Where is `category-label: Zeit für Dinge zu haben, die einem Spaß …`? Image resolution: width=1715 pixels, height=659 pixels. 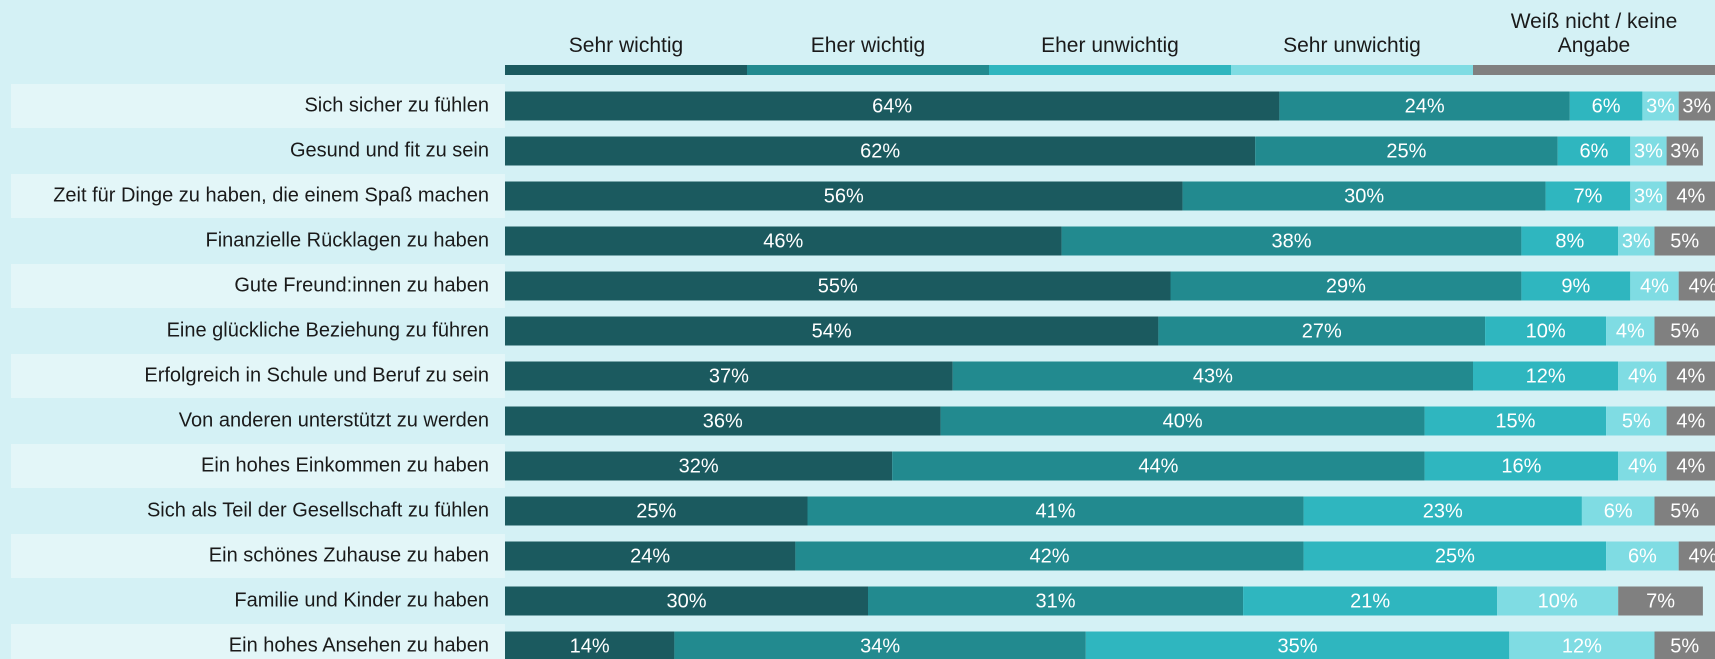
category-label: Zeit für Dinge zu haben, die einem Spaß … is located at coordinates (271, 195).